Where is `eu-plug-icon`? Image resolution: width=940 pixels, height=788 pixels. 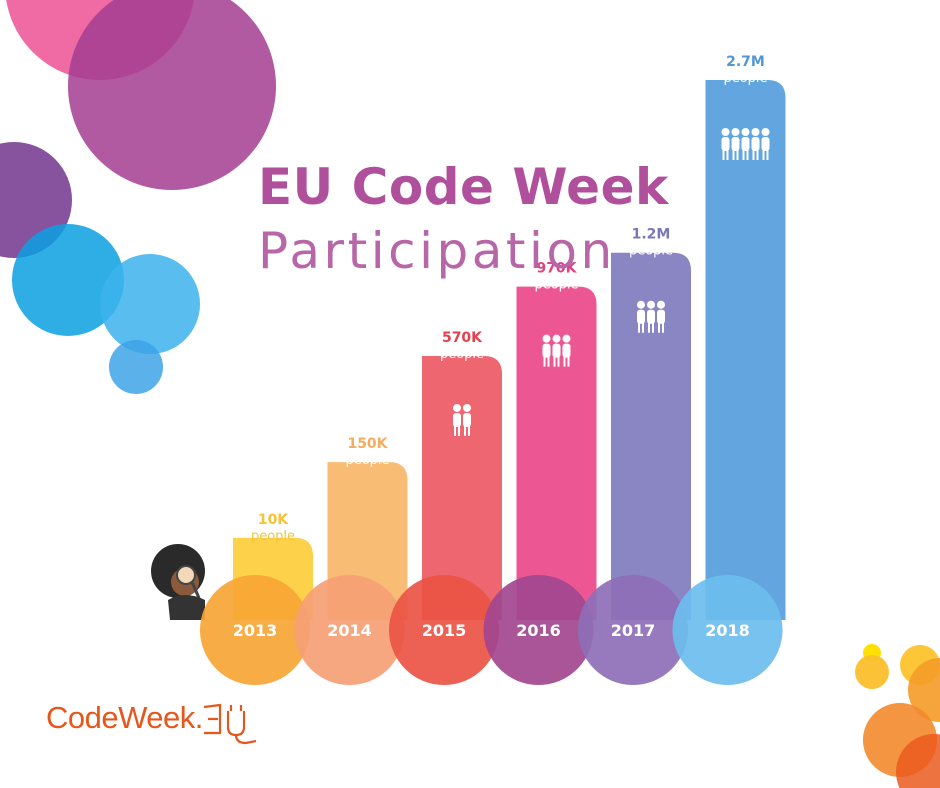
eu-plug-icon is located at coordinates (230, 724).